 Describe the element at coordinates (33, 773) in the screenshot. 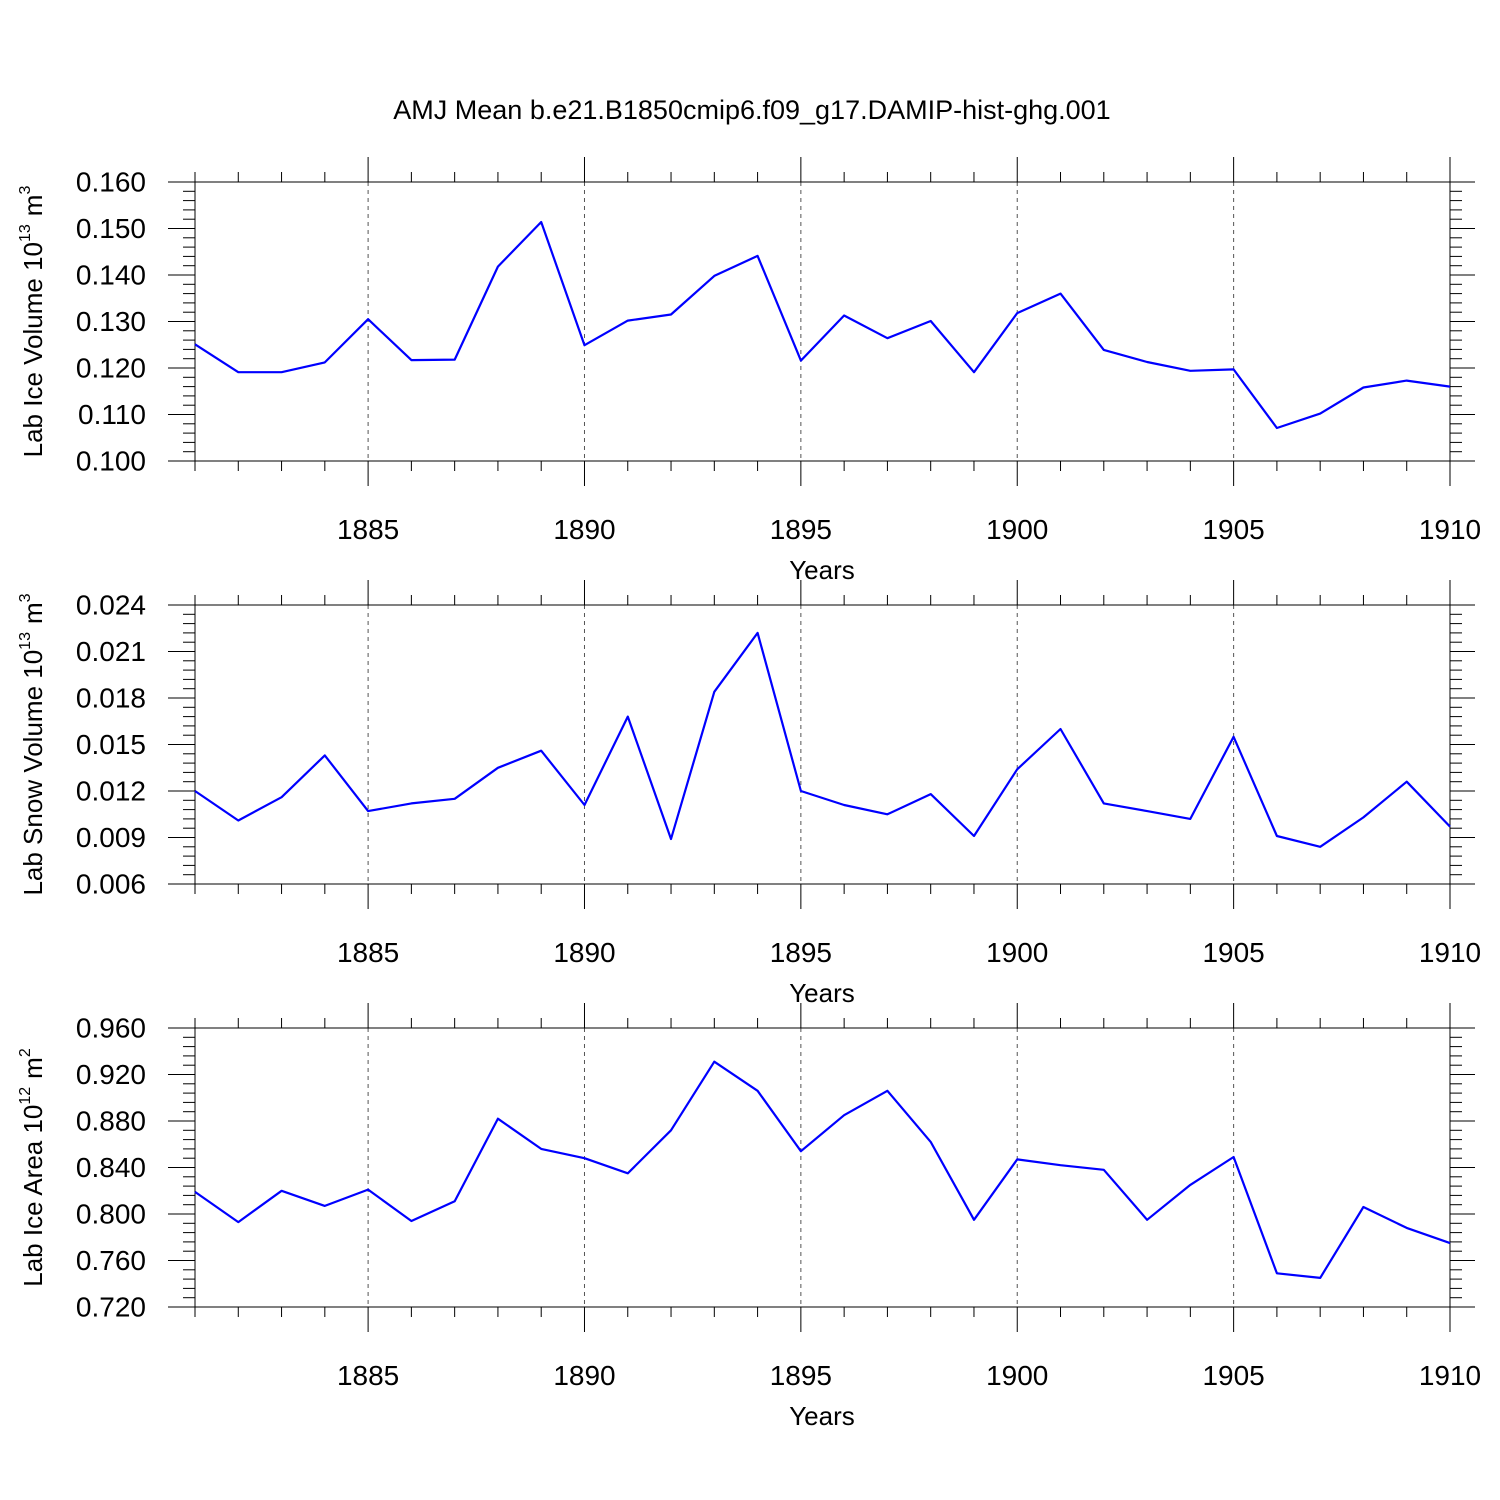

I see `y-axis-label-text: Lab Snow Volume 10` at that location.